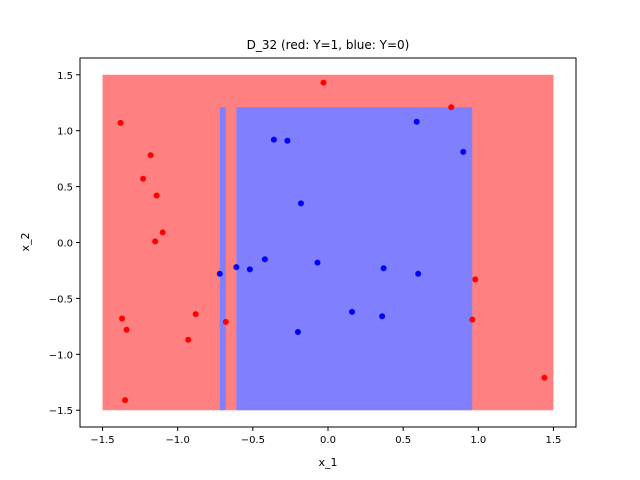  What do you see at coordinates (253, 440) in the screenshot?
I see `x-tick-label: −0.5` at bounding box center [253, 440].